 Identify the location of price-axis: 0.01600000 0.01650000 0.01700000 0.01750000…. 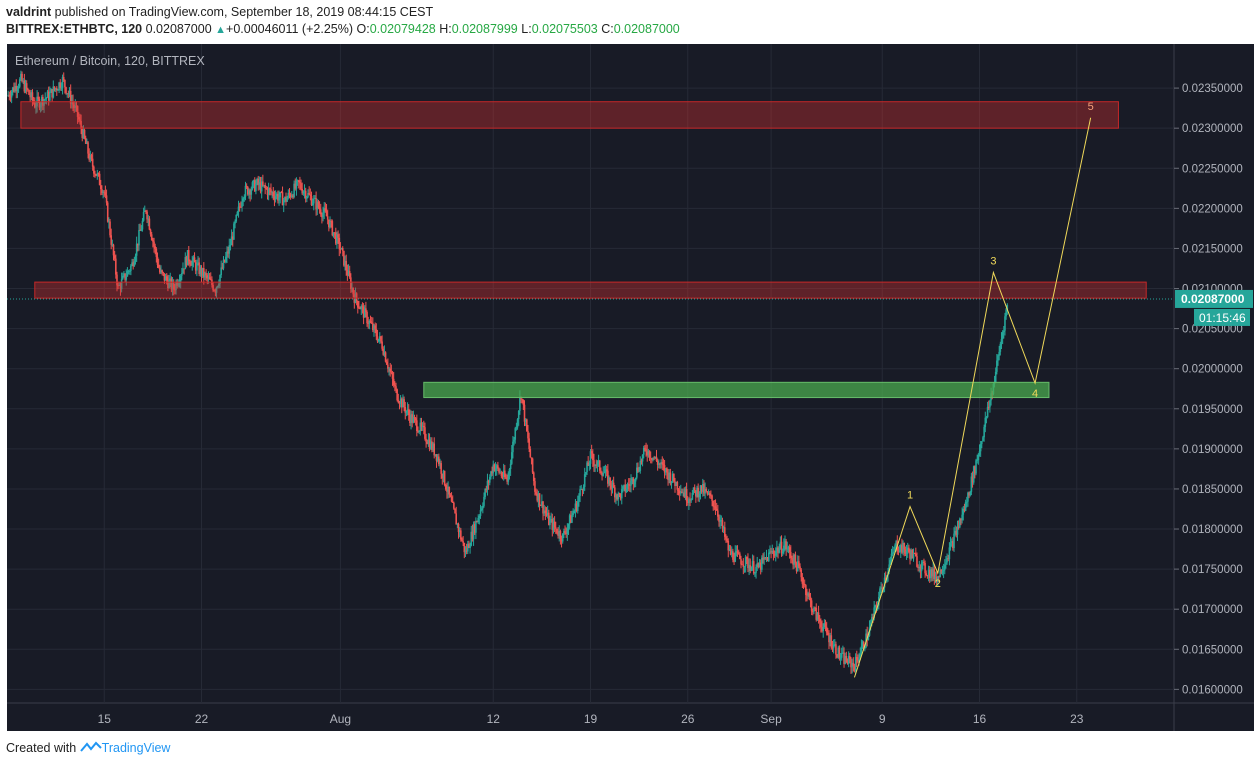
(1208, 389).